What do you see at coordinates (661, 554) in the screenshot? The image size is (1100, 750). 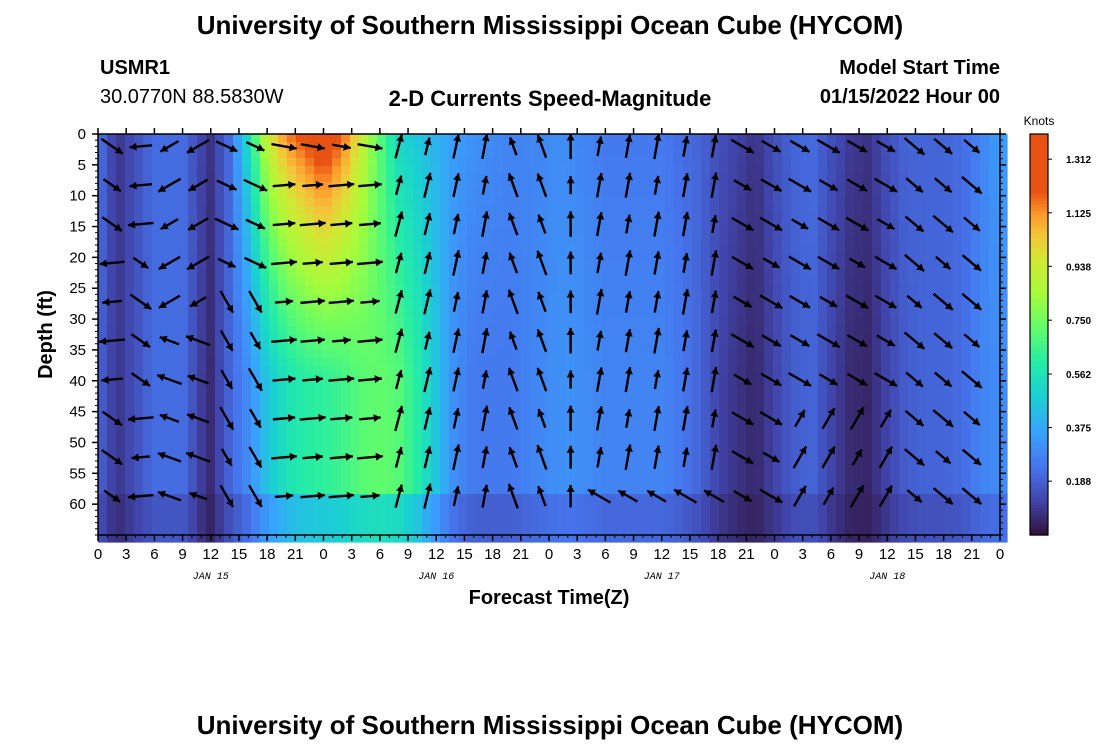 I see `x-tick-label: 12` at bounding box center [661, 554].